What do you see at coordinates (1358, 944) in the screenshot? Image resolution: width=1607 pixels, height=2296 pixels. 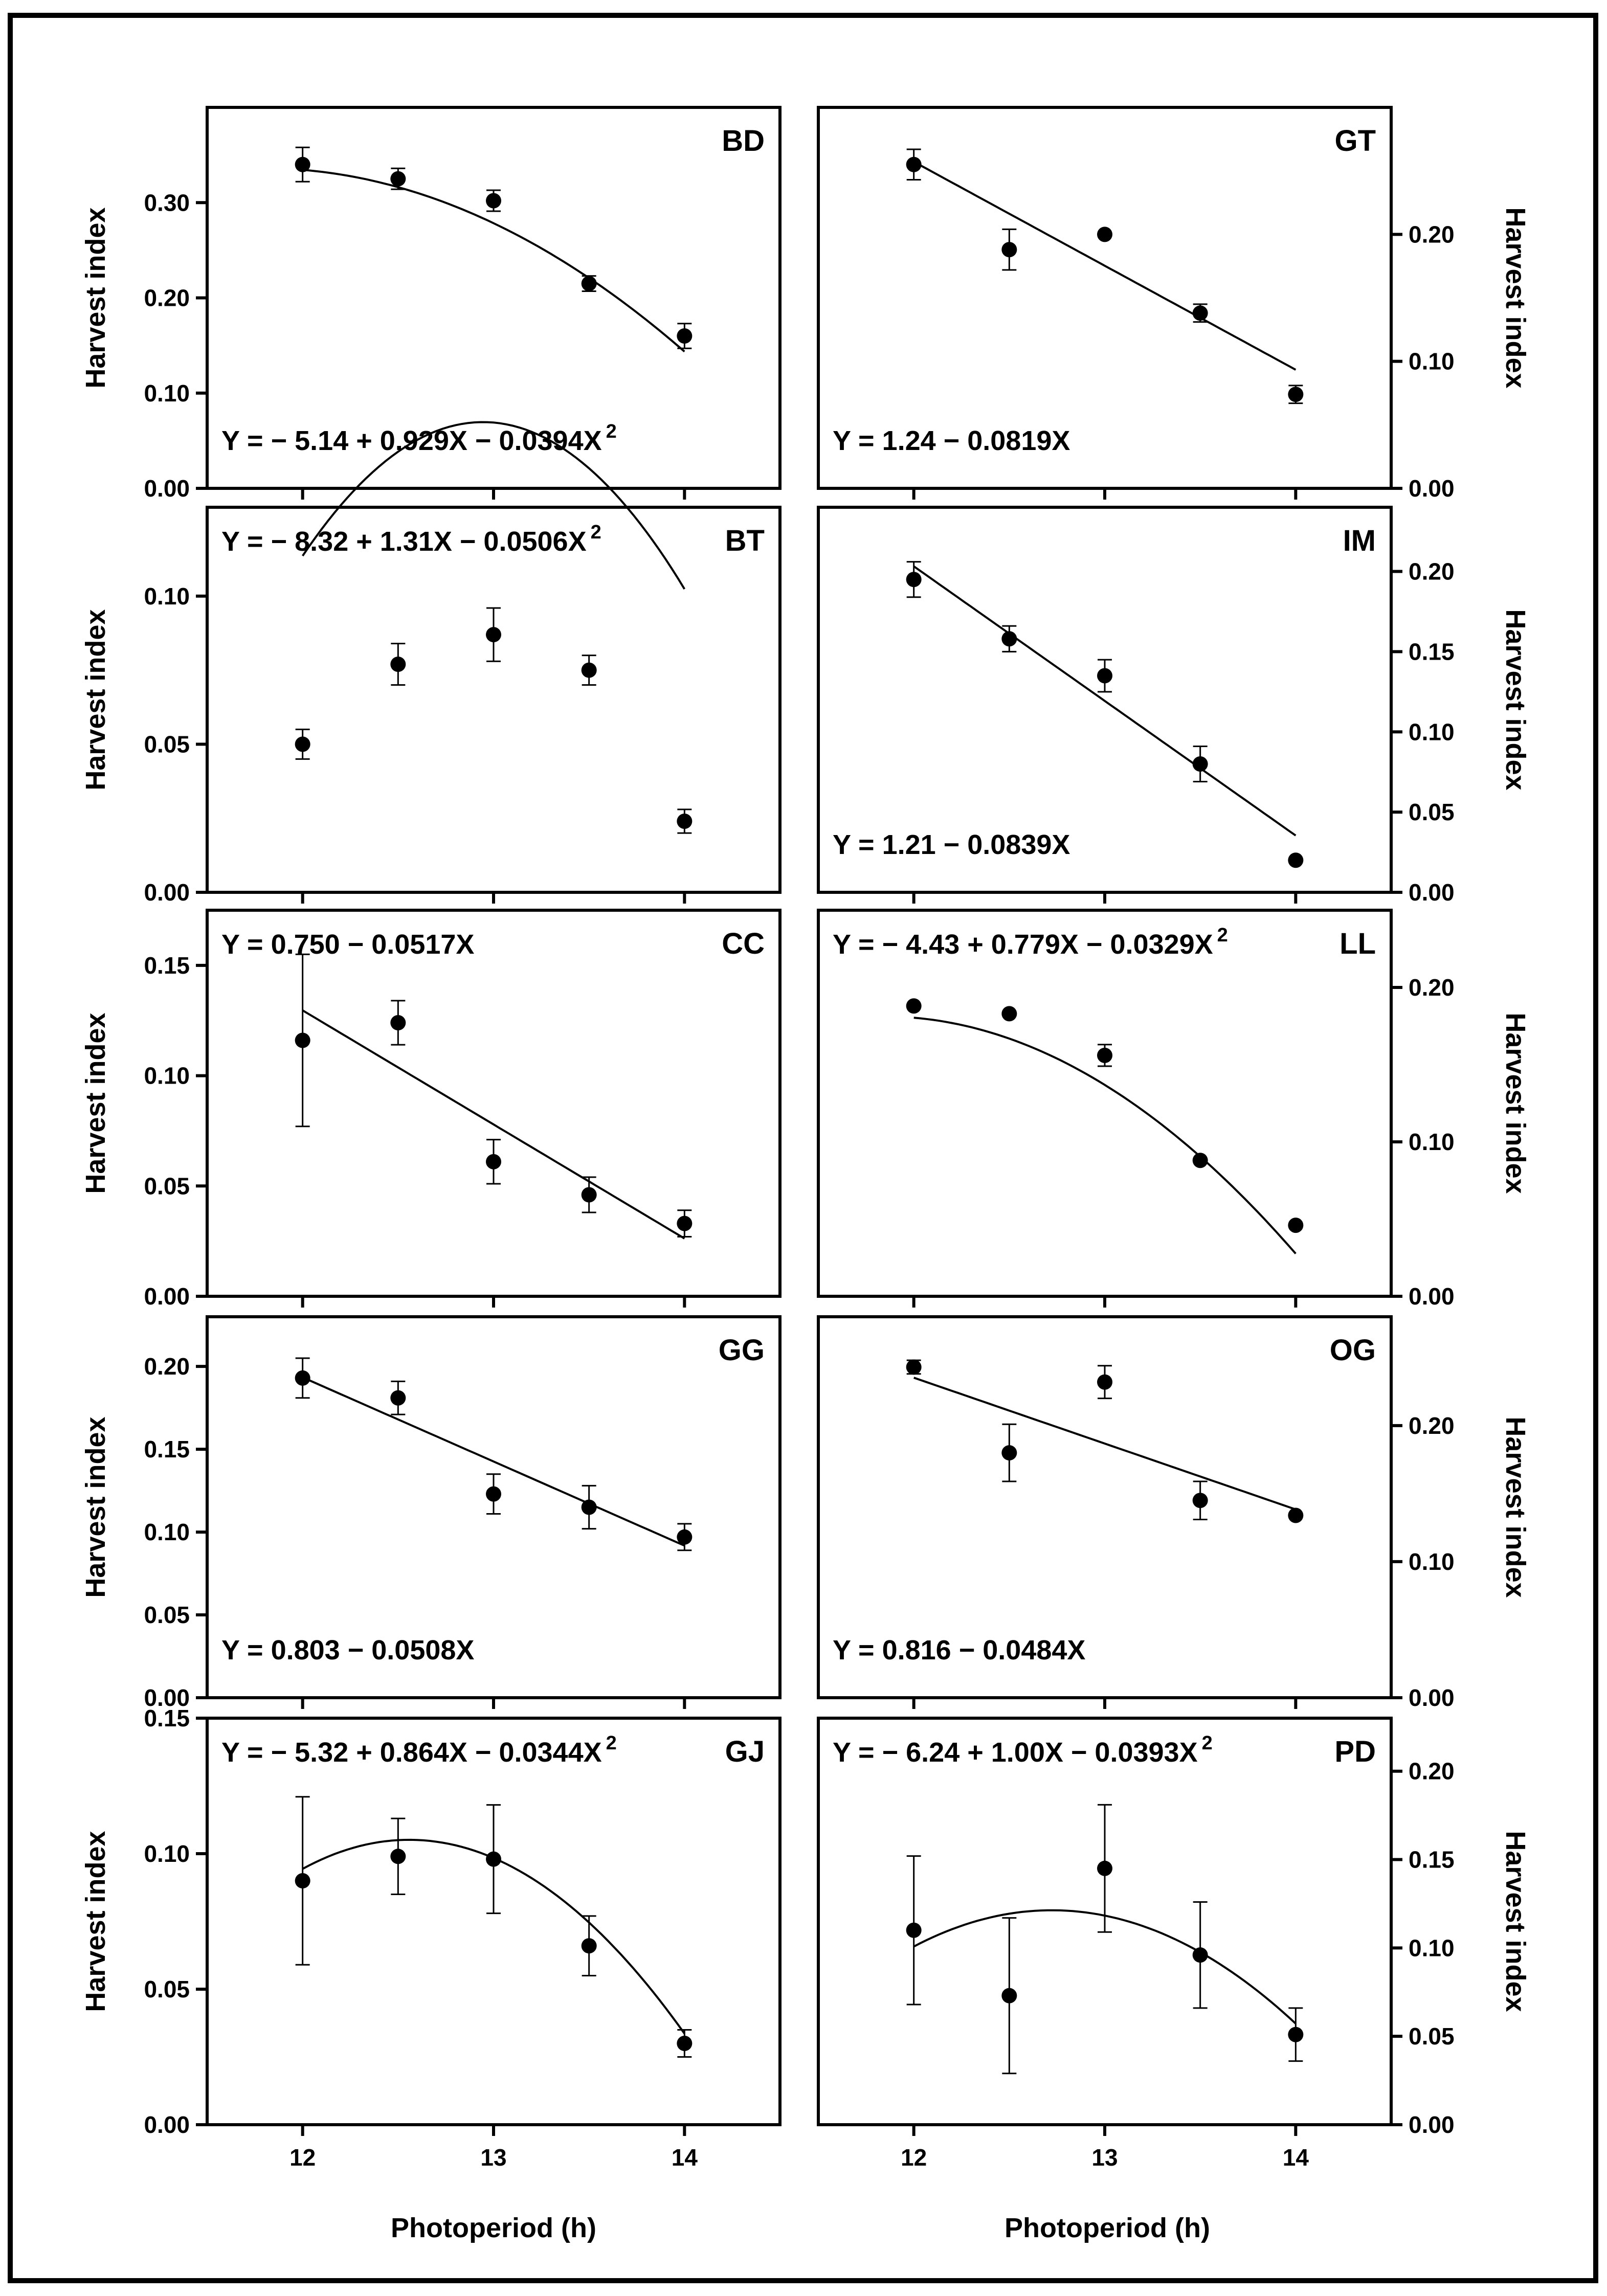 I see `panel-label: LL` at bounding box center [1358, 944].